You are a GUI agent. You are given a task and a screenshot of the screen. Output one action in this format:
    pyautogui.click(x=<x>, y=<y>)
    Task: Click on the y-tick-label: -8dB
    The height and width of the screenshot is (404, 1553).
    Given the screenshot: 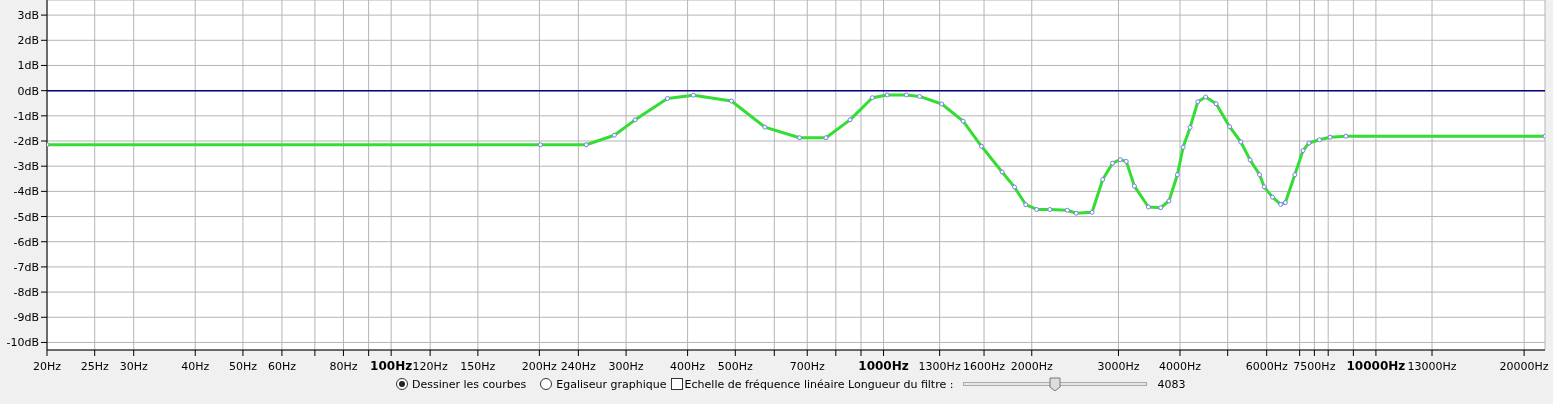 What is the action you would take?
    pyautogui.click(x=26, y=293)
    